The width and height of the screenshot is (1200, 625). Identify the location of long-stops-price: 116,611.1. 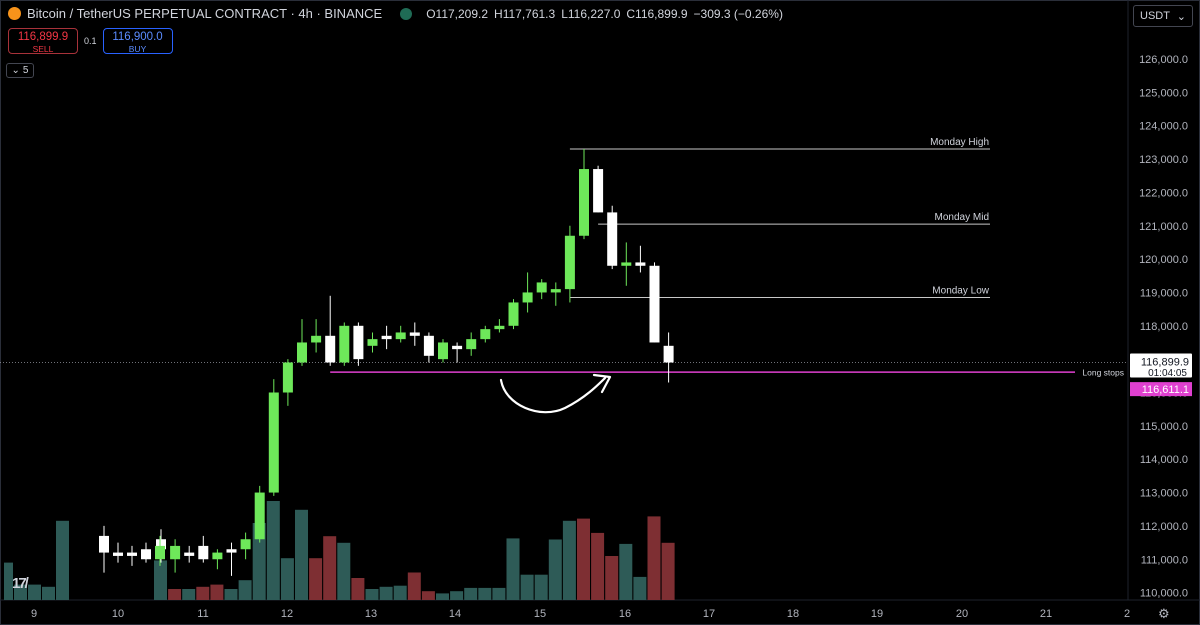
(1165, 390).